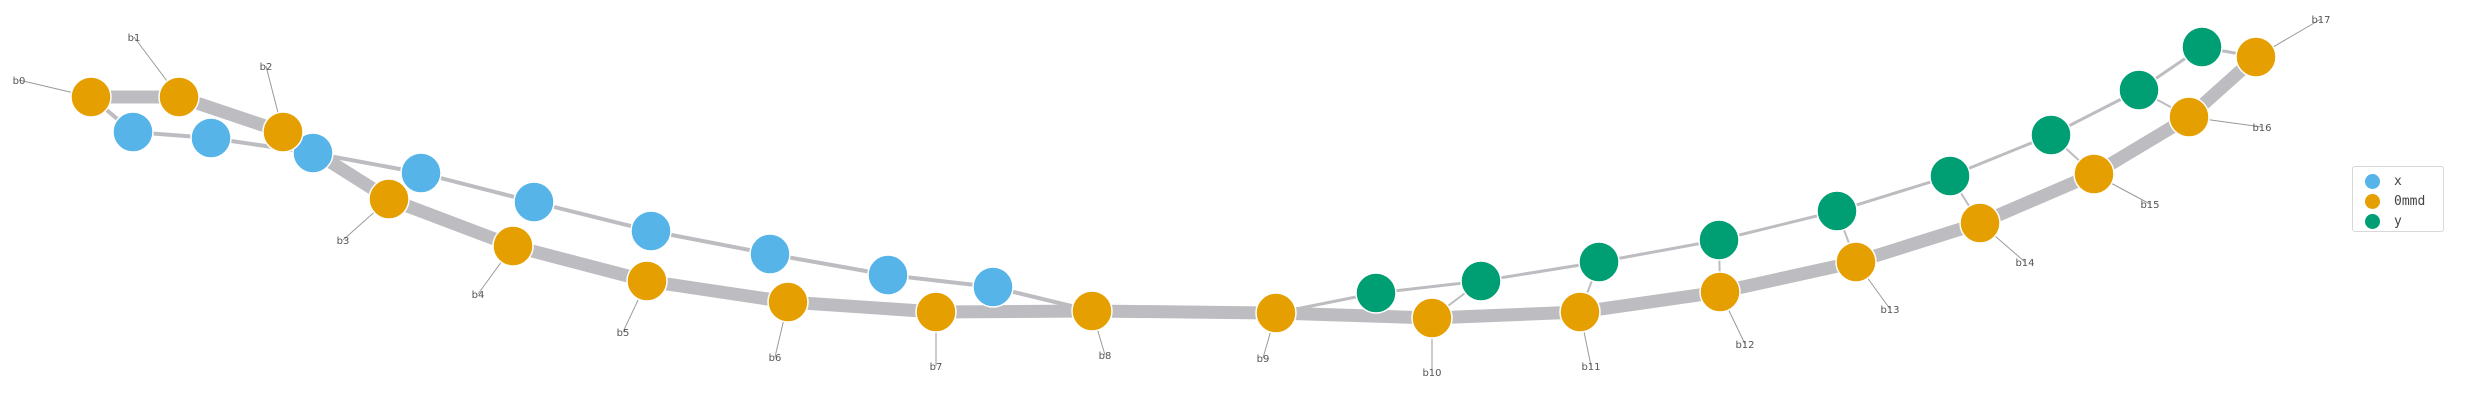 The height and width of the screenshot is (401, 2472). What do you see at coordinates (2261, 128) in the screenshot?
I see `node-label-b16: b16` at bounding box center [2261, 128].